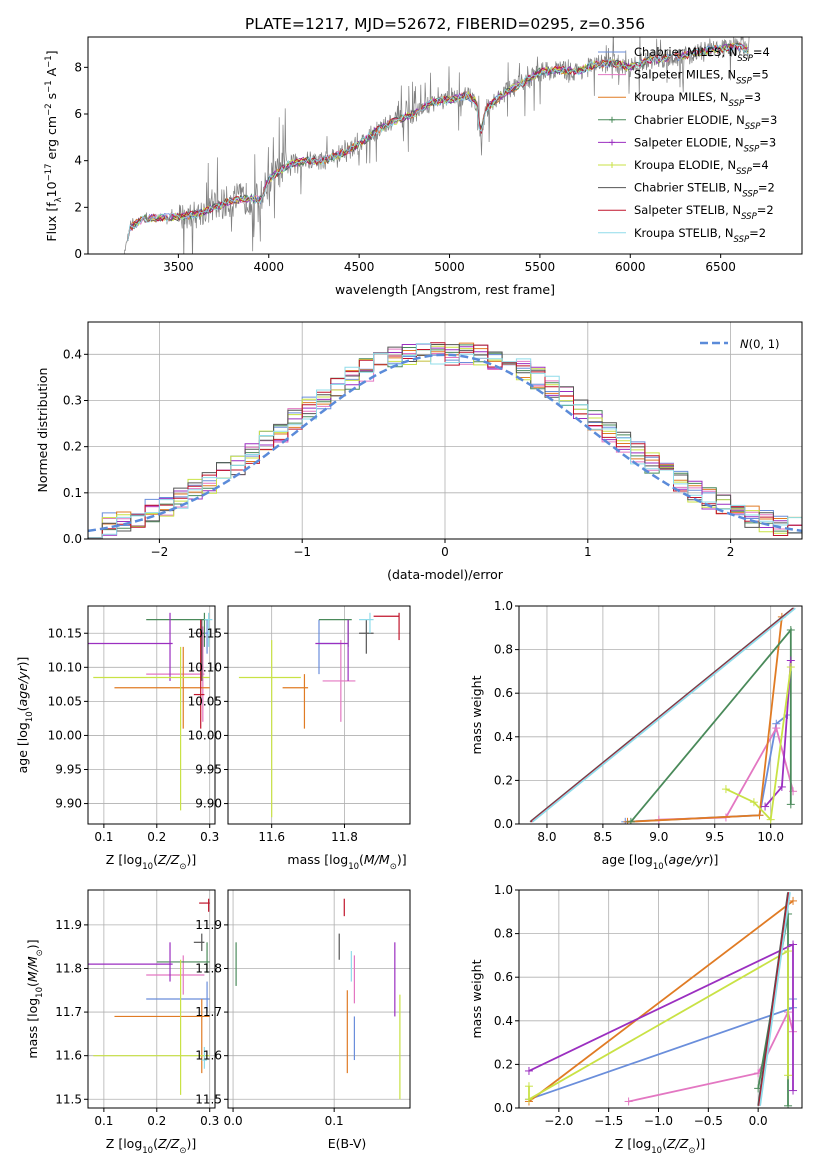 This screenshot has height=1170, width=819. Describe the element at coordinates (160, 552) in the screenshot. I see `x-tick-label: −2` at that location.